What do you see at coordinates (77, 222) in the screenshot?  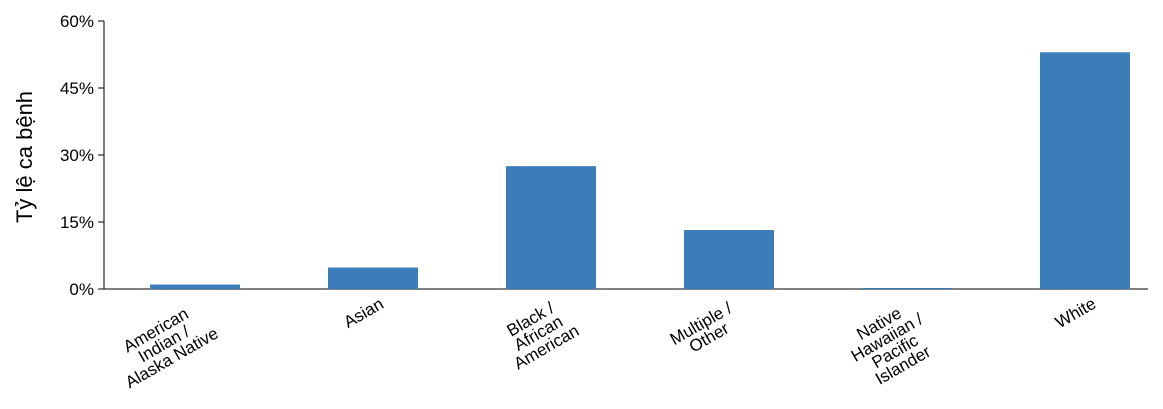 I see `y-tick-label: 15%` at bounding box center [77, 222].